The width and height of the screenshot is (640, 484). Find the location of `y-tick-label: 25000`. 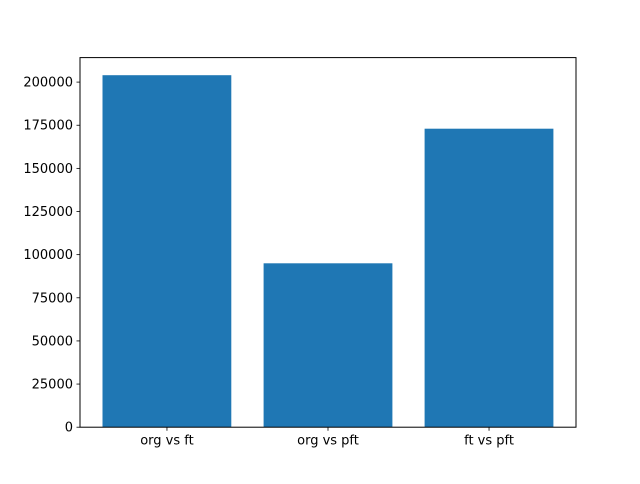

y-tick-label: 25000 is located at coordinates (52, 385).